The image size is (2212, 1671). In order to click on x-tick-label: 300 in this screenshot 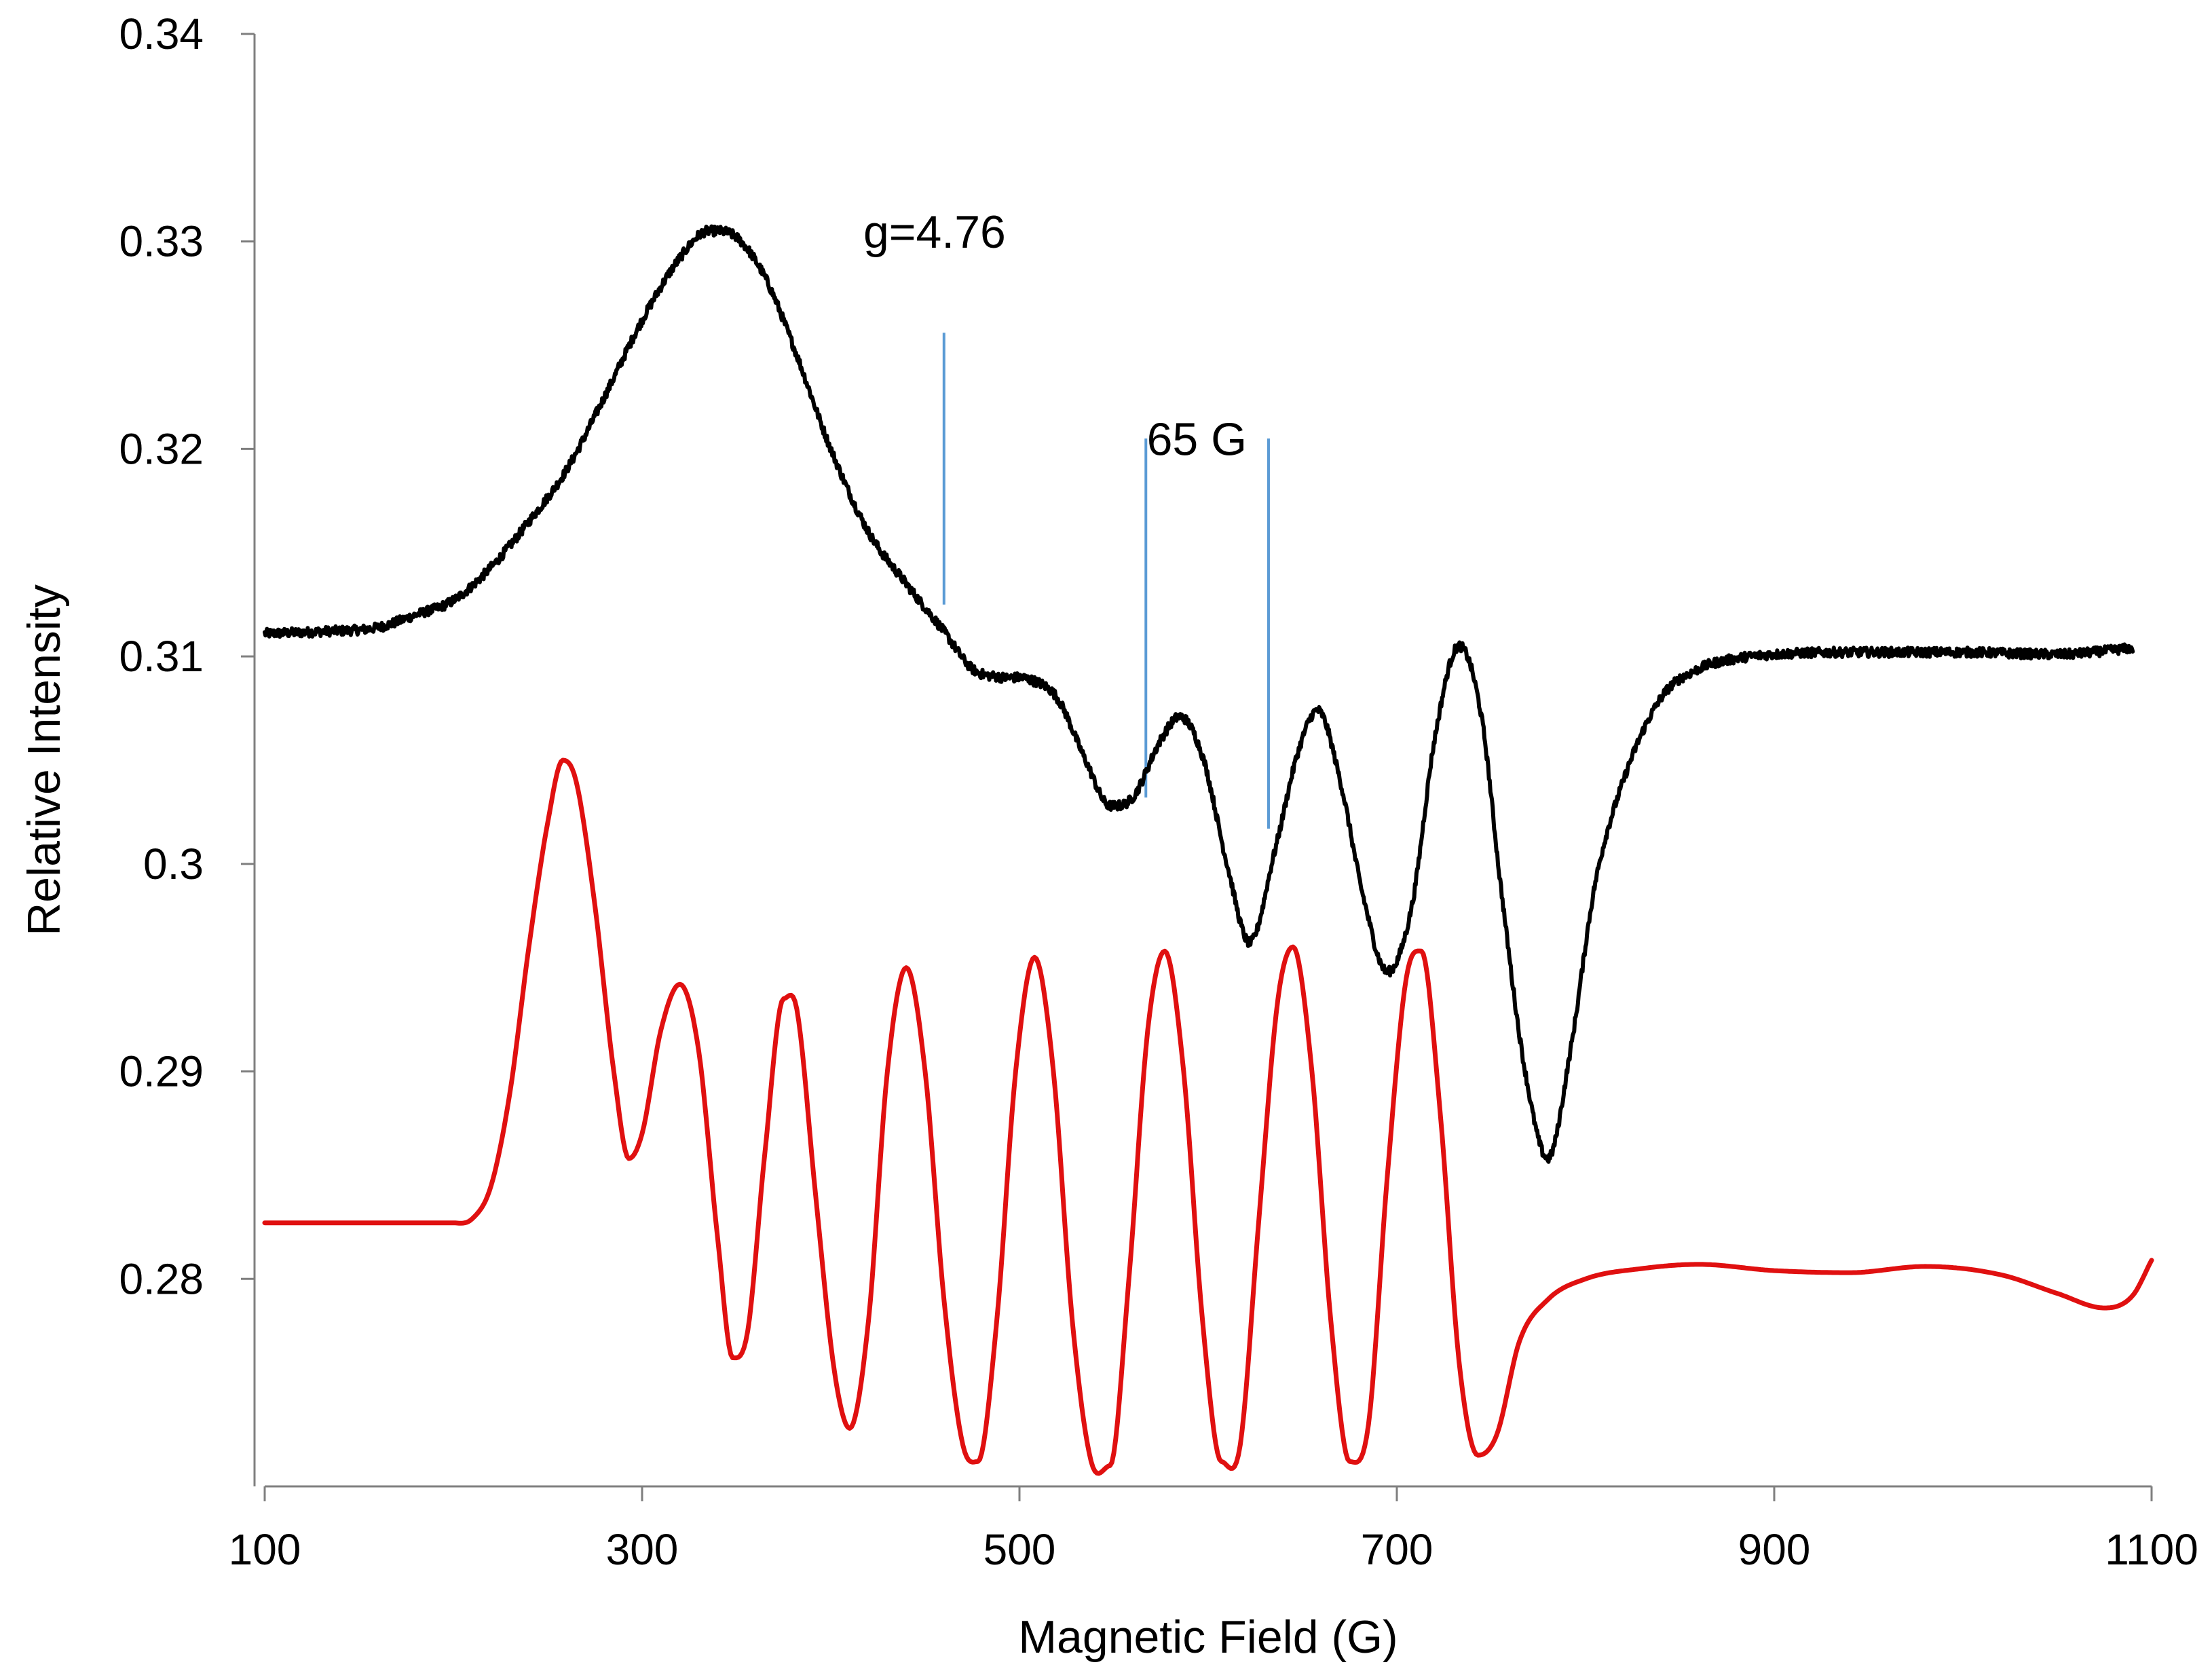, I will do `click(642, 1549)`.